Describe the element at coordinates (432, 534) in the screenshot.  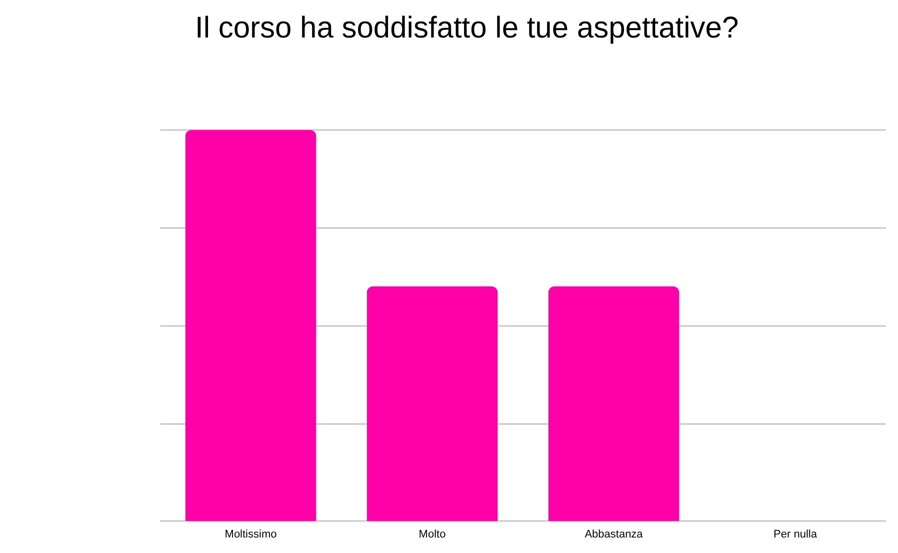
I see `x-tick-label: Molto` at that location.